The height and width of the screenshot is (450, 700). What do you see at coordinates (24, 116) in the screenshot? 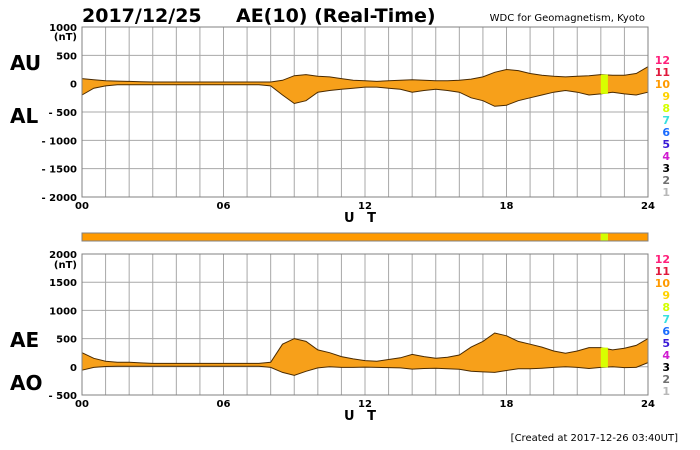
I see `au-al-lower-label: AL` at bounding box center [24, 116].